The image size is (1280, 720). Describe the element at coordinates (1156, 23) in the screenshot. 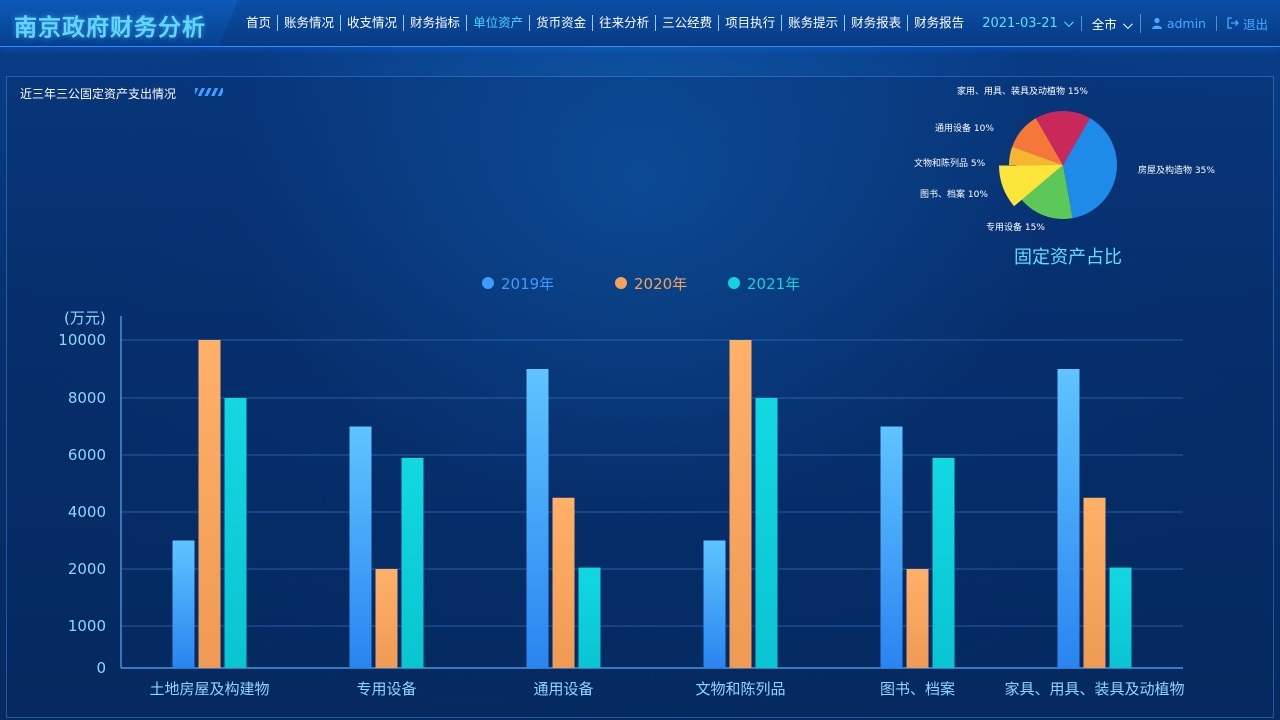

I see `user-icon` at that location.